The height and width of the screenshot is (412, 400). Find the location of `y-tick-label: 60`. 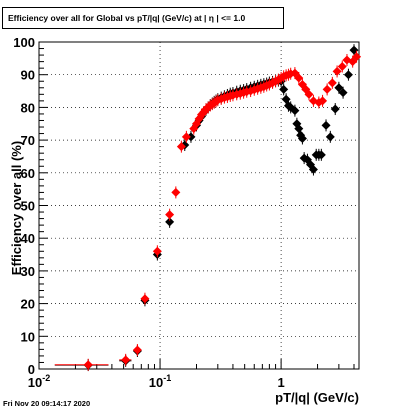

y-tick-label: 60 is located at coordinates (28, 173).